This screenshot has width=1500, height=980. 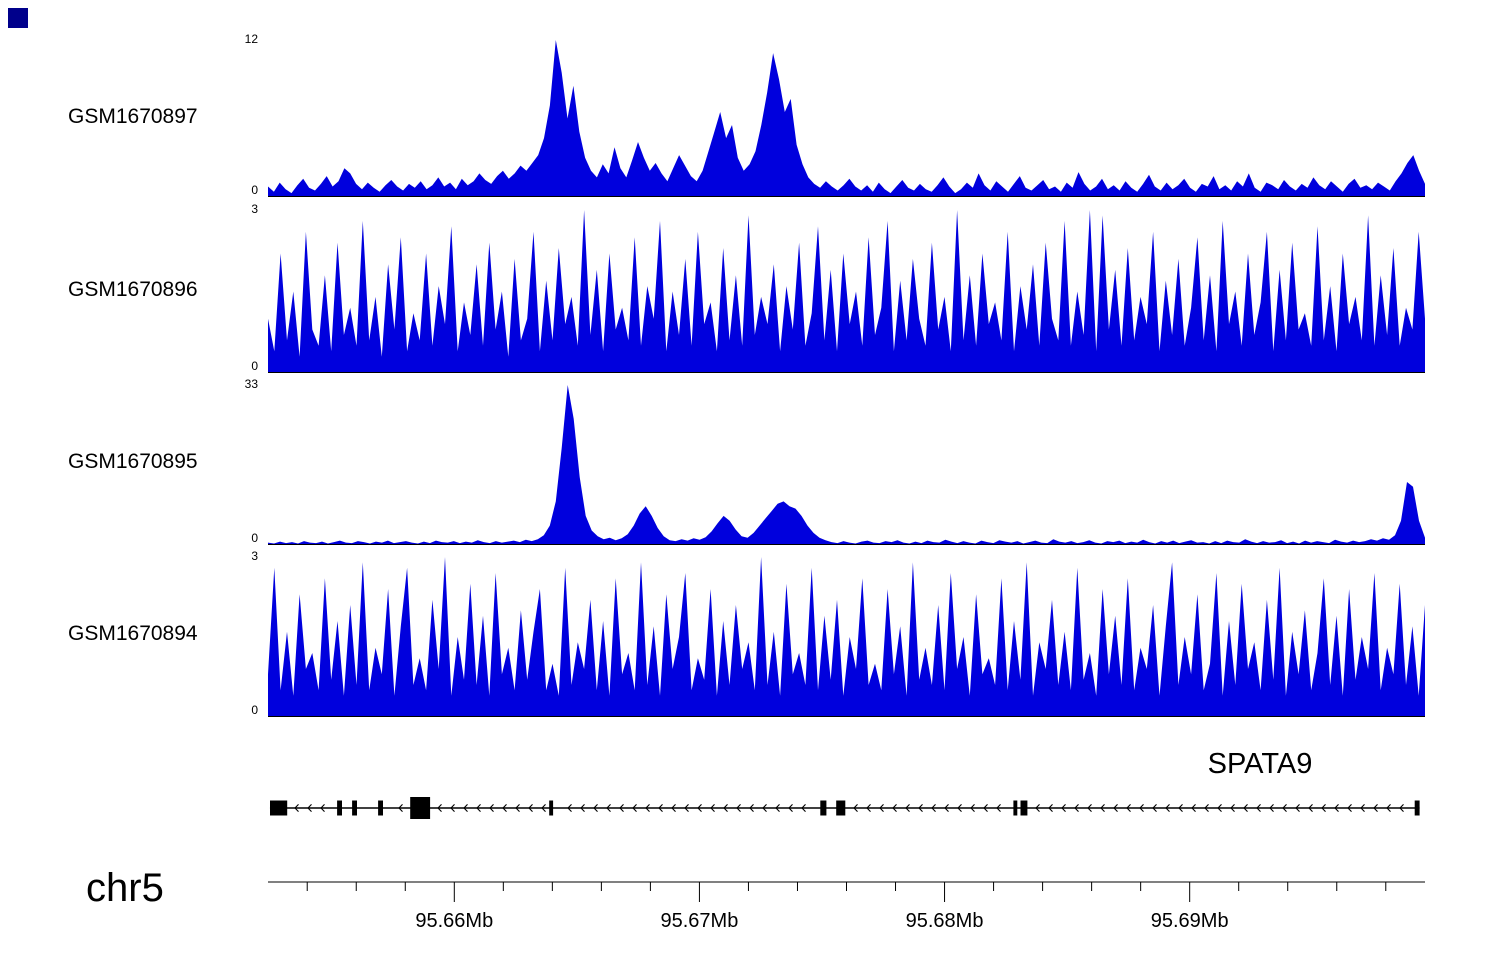 I want to click on chromosome-label: chr5, so click(x=125, y=888).